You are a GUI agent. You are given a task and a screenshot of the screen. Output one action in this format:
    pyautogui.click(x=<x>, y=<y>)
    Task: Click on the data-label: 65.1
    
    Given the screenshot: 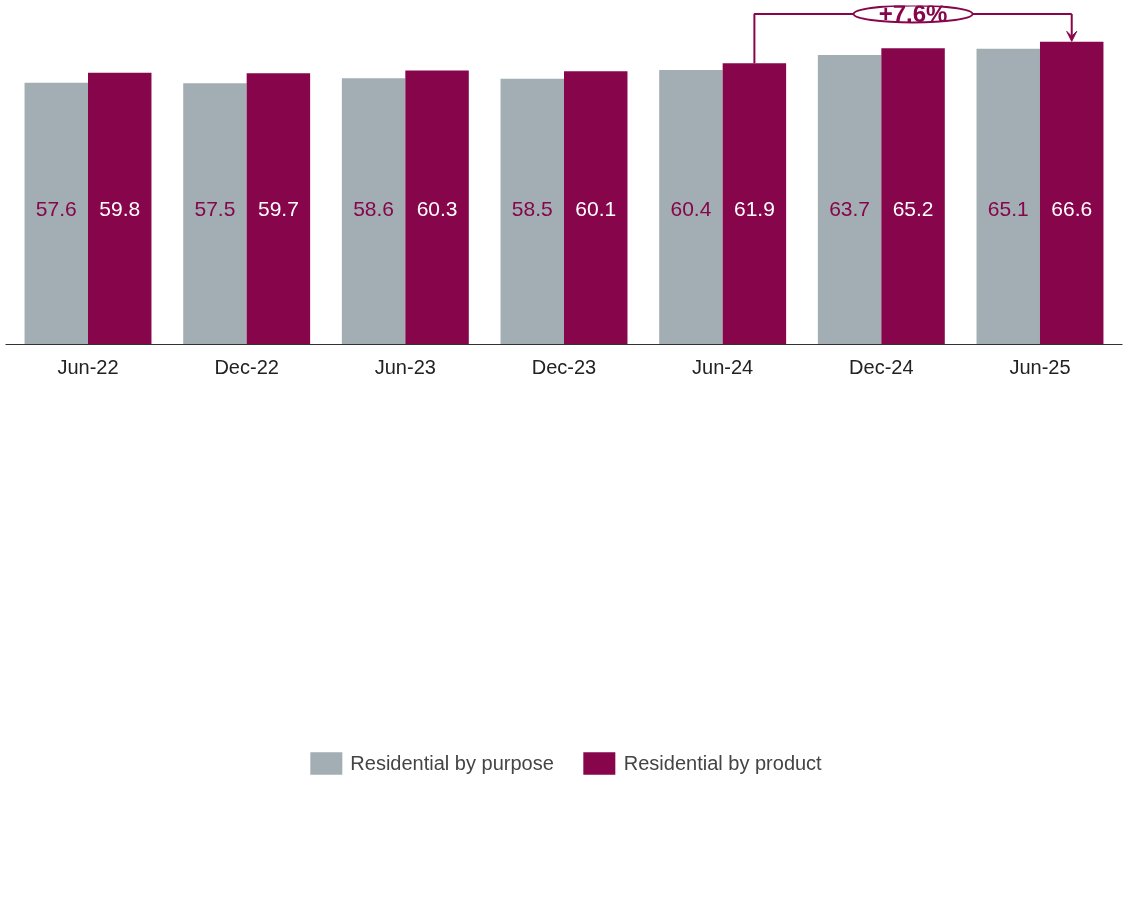 What is the action you would take?
    pyautogui.click(x=1008, y=208)
    